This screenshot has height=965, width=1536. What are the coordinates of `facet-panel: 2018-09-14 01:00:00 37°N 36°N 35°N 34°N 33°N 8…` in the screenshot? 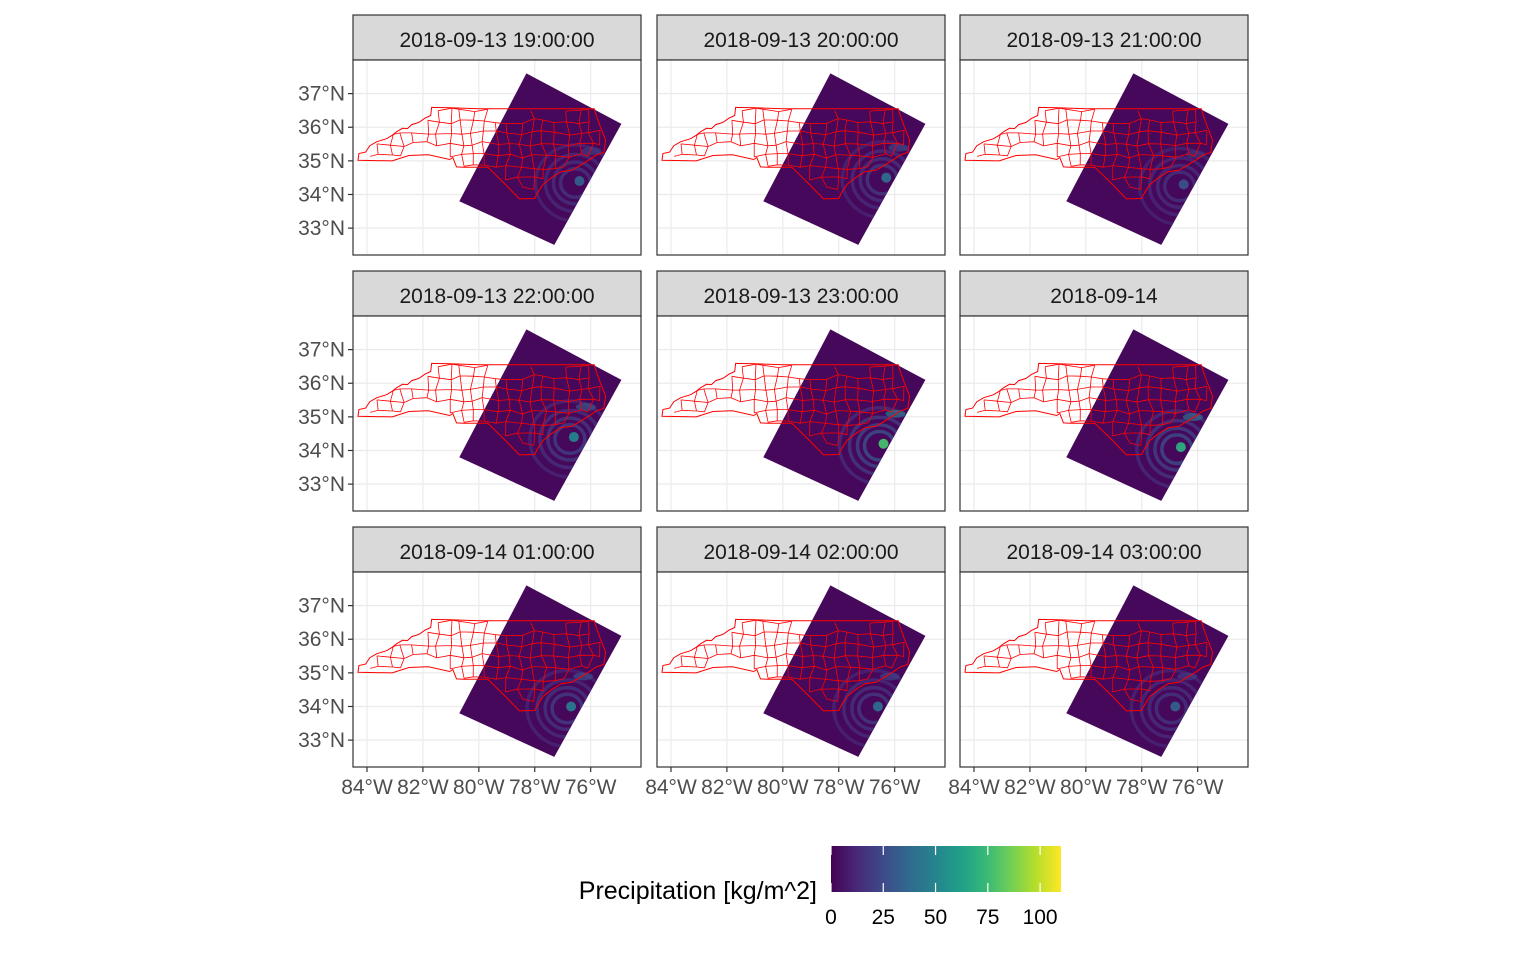 It's located at (470, 662).